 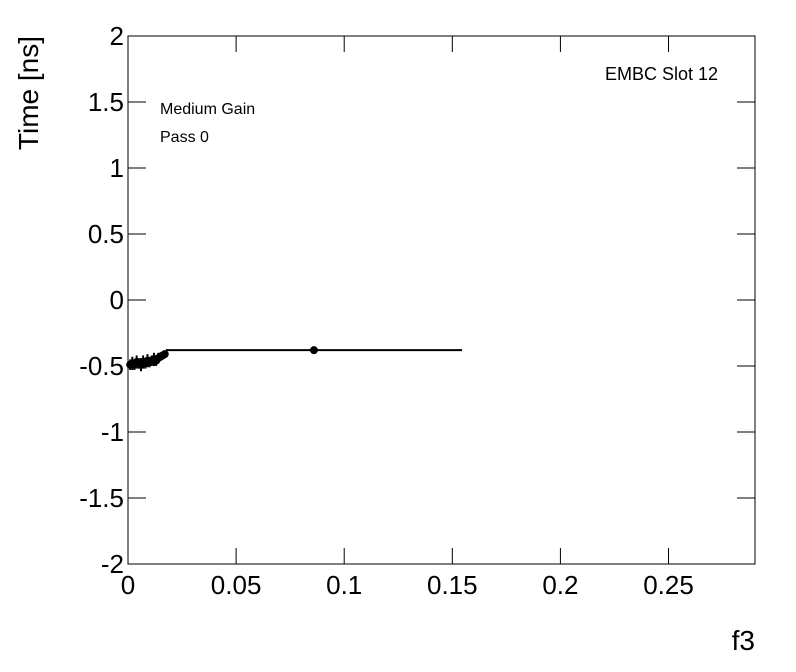 What do you see at coordinates (117, 168) in the screenshot?
I see `y-tick-label: 1` at bounding box center [117, 168].